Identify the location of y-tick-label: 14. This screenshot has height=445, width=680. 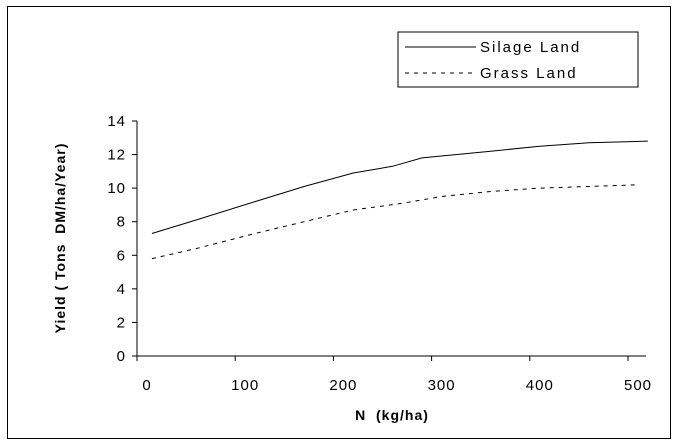
(116, 121).